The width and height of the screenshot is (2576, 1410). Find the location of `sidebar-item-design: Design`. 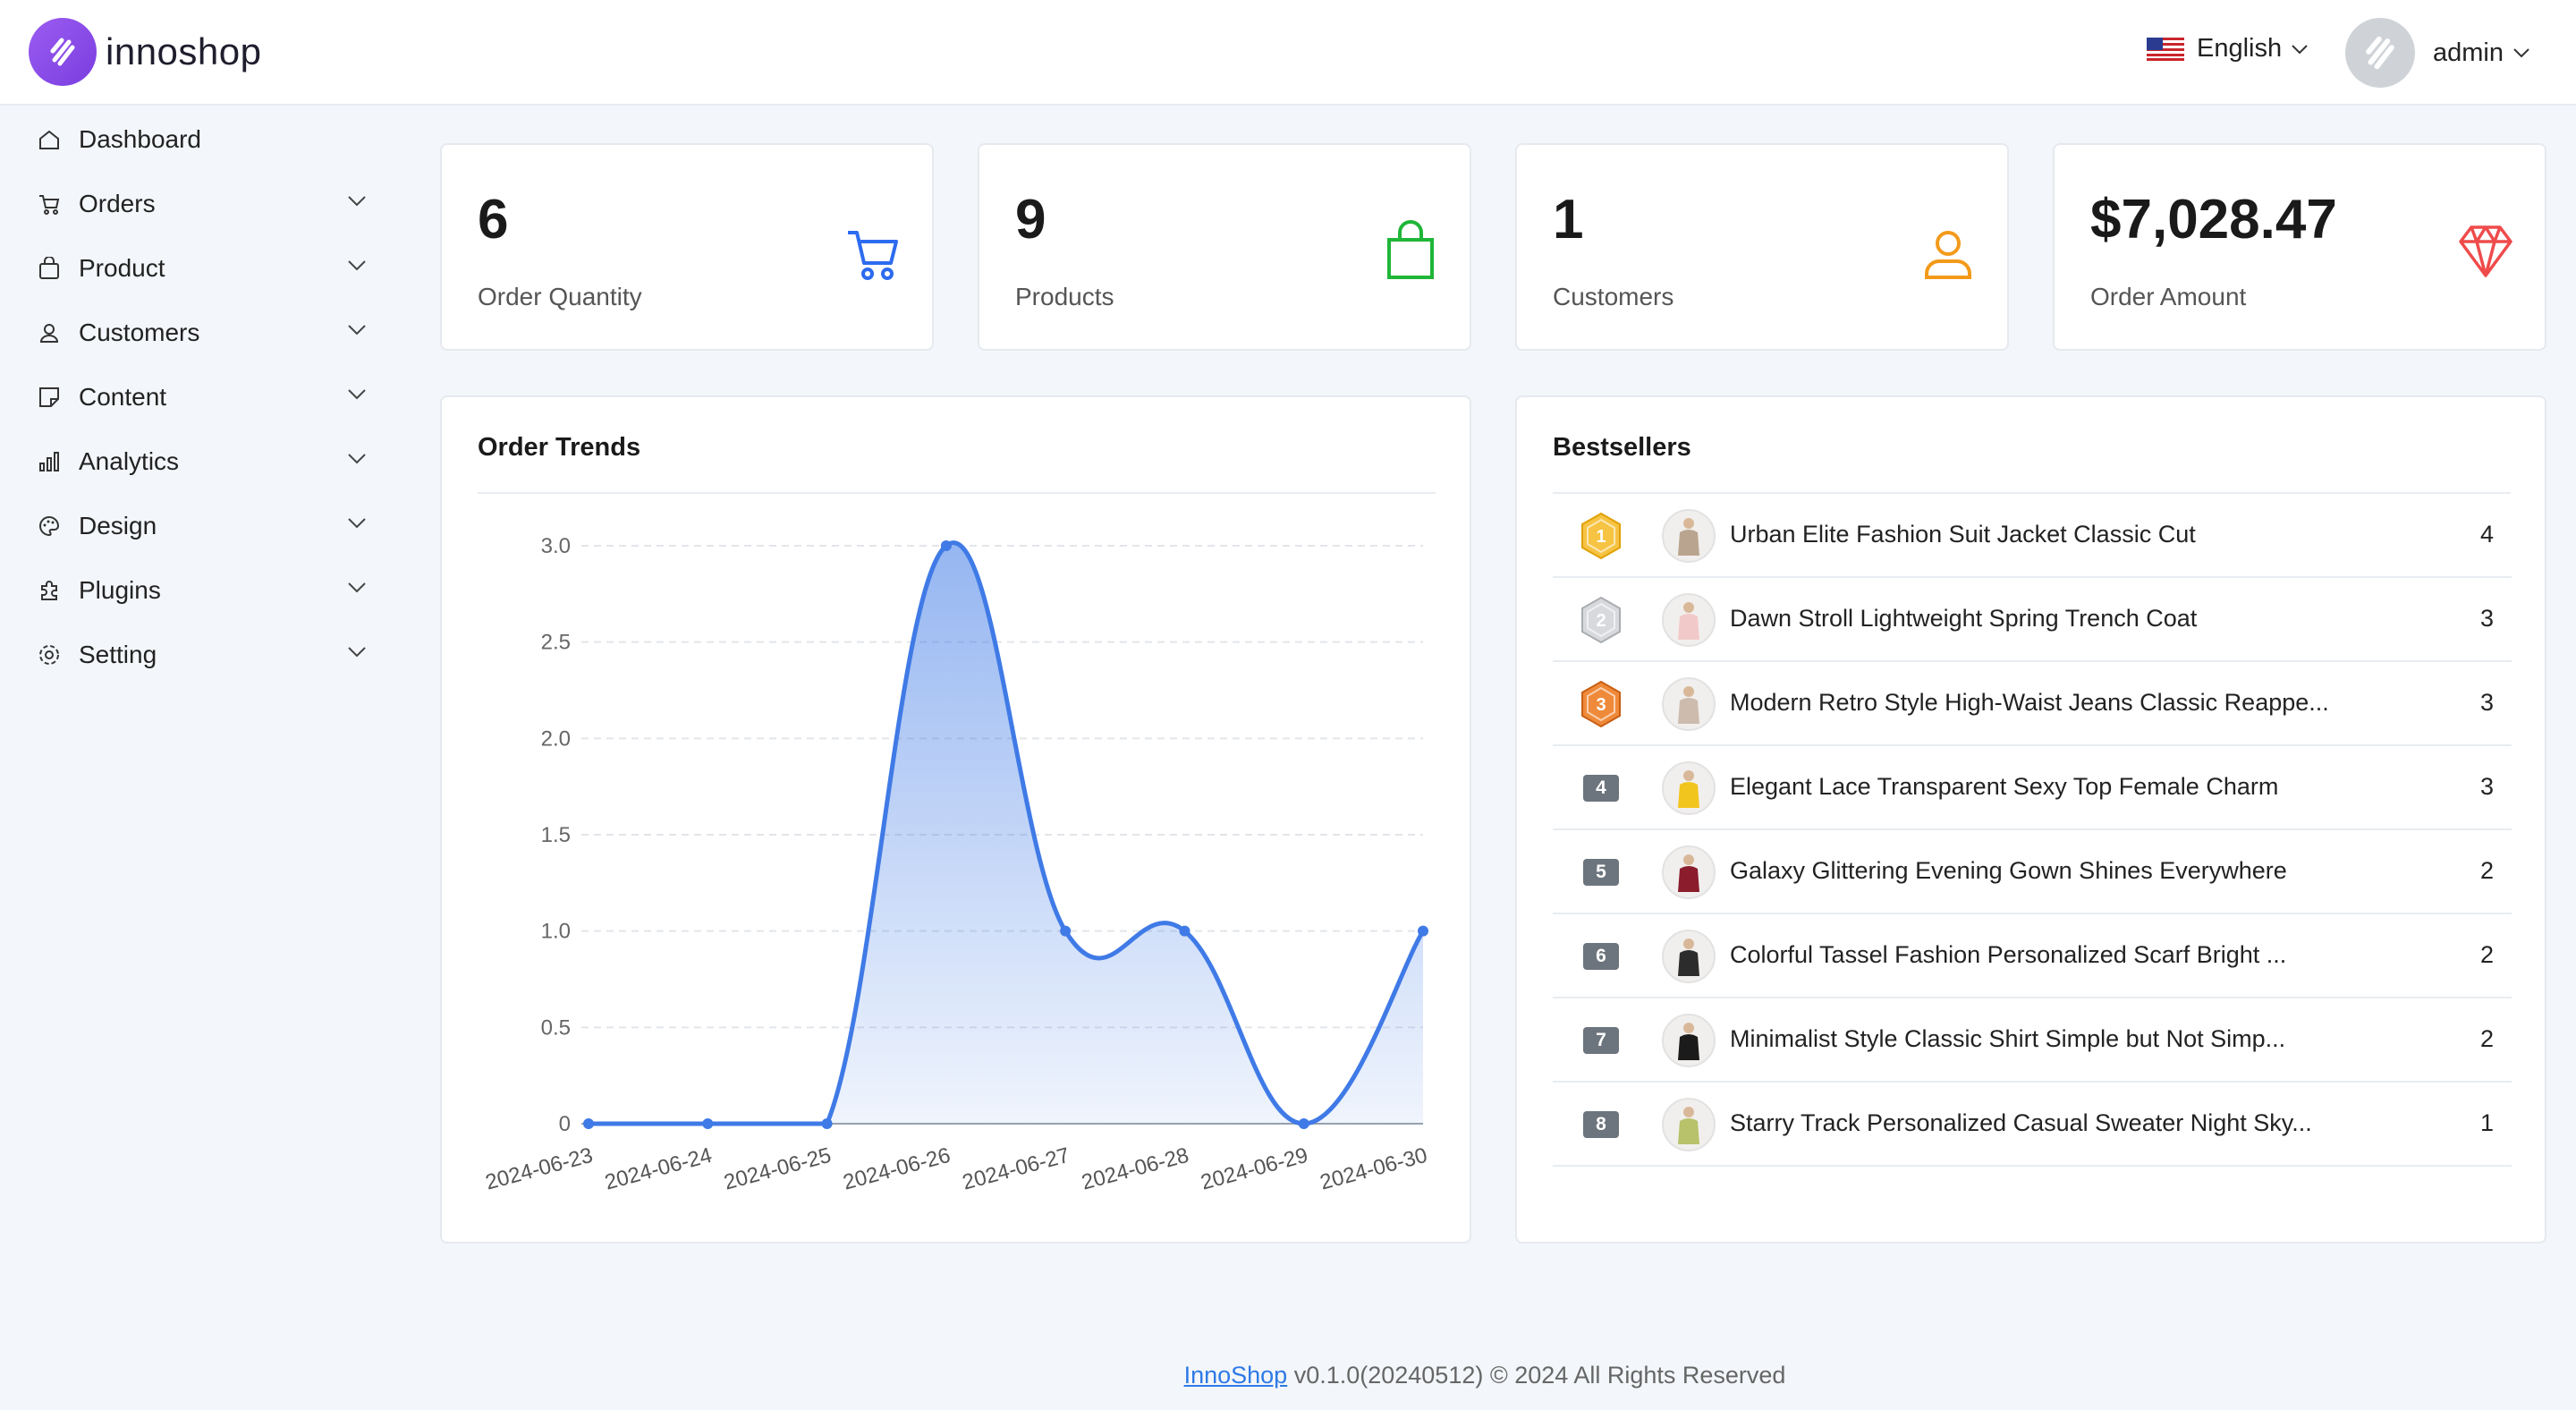

sidebar-item-design: Design is located at coordinates (197, 526).